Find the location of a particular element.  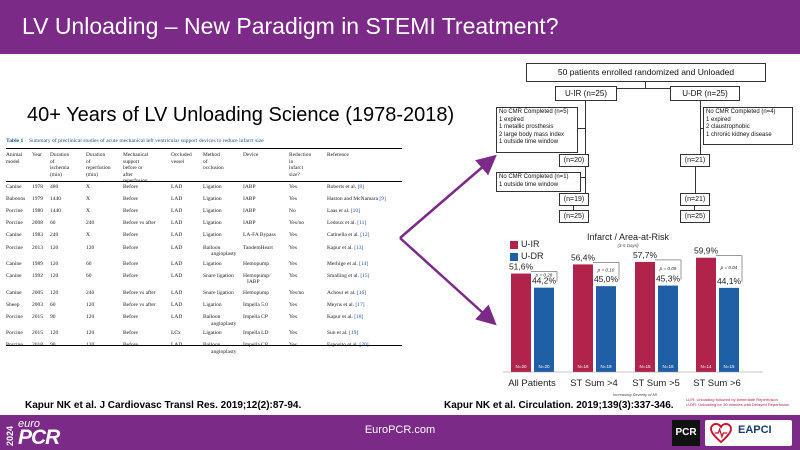

legend-uir-label: U-IR is located at coordinates (530, 244).